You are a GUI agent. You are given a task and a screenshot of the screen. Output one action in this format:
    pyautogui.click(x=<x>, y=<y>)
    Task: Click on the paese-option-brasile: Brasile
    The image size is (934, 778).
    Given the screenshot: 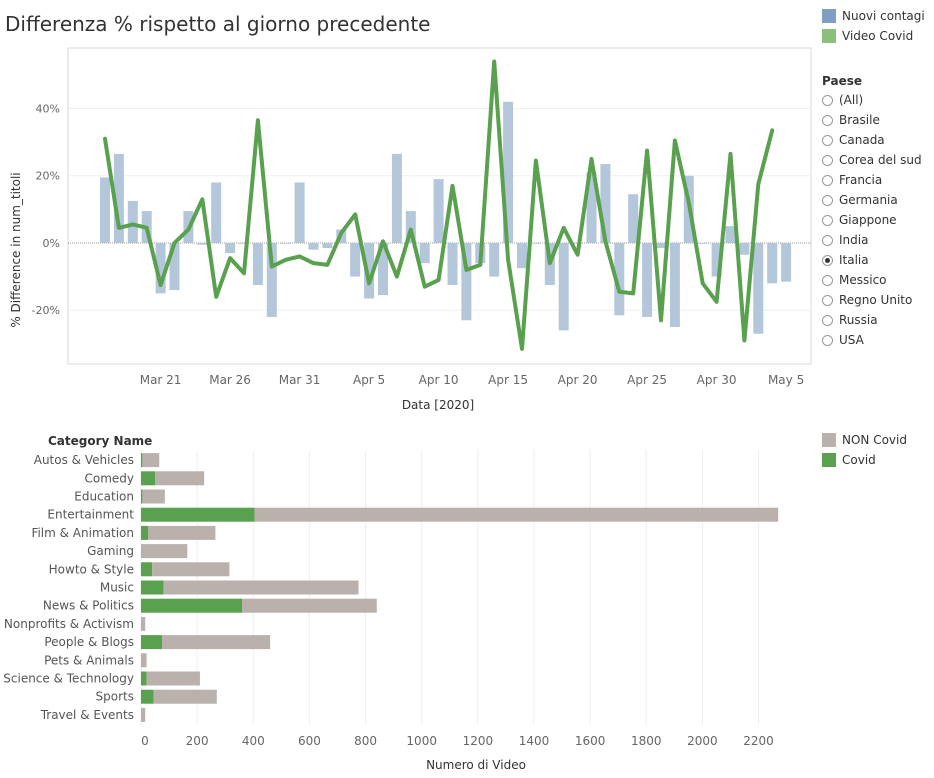 What is the action you would take?
    pyautogui.click(x=872, y=120)
    